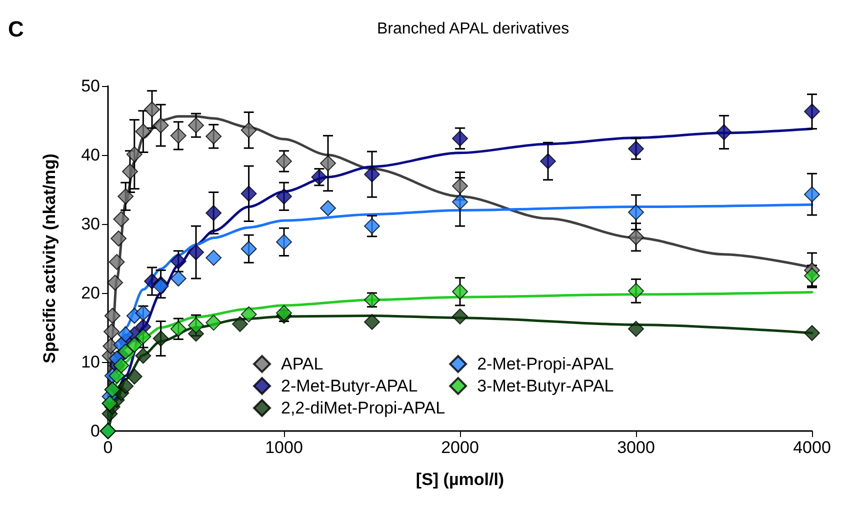 The height and width of the screenshot is (532, 848). What do you see at coordinates (460, 447) in the screenshot?
I see `x-tick-label: 2000` at bounding box center [460, 447].